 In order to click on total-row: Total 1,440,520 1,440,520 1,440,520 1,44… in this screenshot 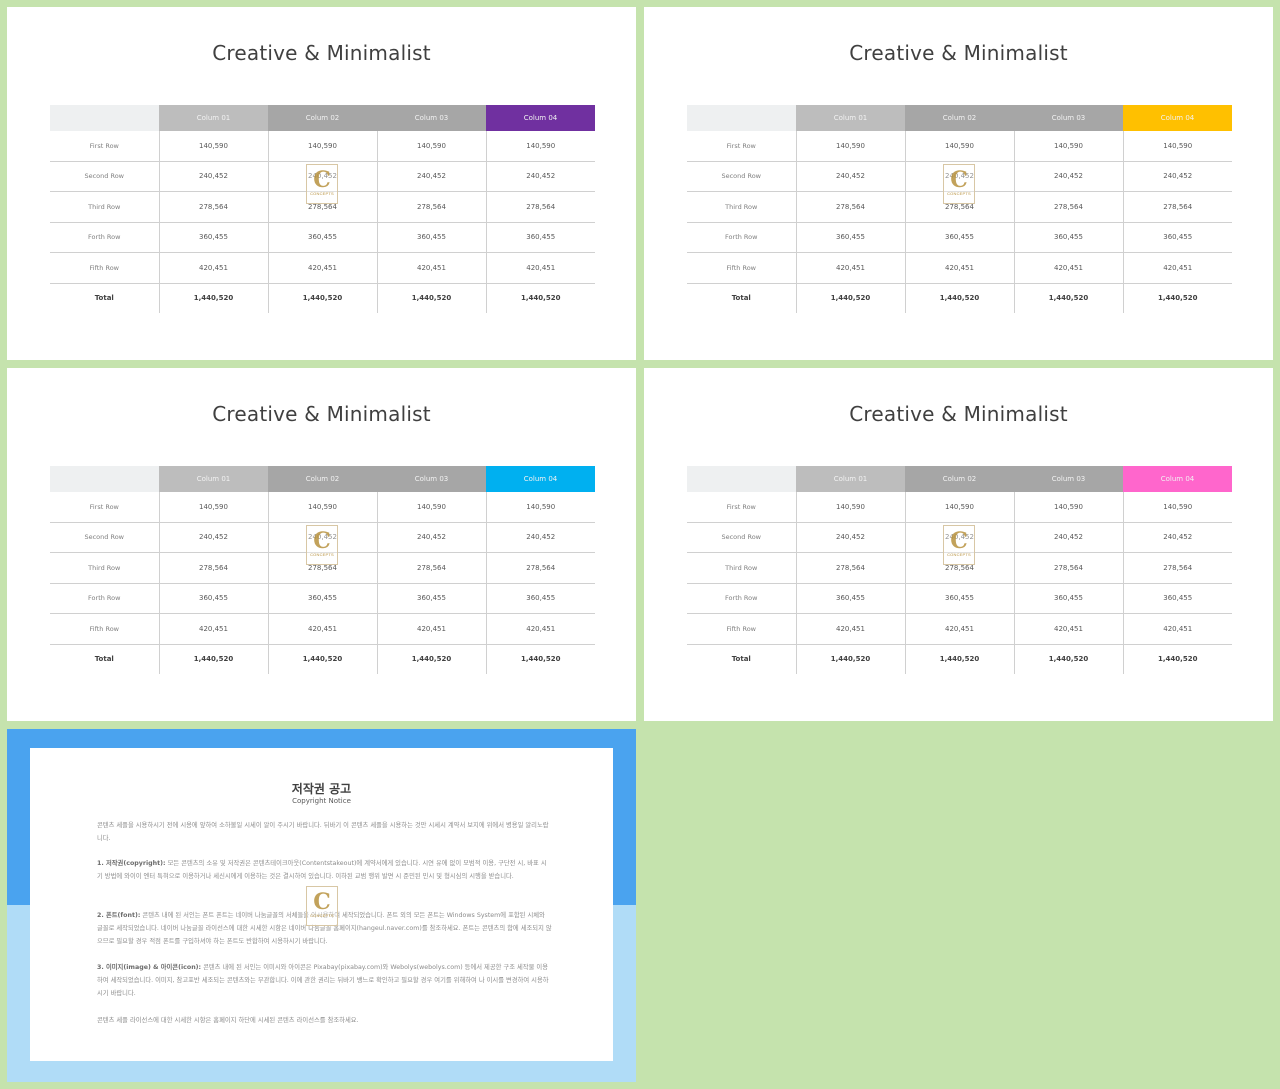, I will do `click(322, 659)`.